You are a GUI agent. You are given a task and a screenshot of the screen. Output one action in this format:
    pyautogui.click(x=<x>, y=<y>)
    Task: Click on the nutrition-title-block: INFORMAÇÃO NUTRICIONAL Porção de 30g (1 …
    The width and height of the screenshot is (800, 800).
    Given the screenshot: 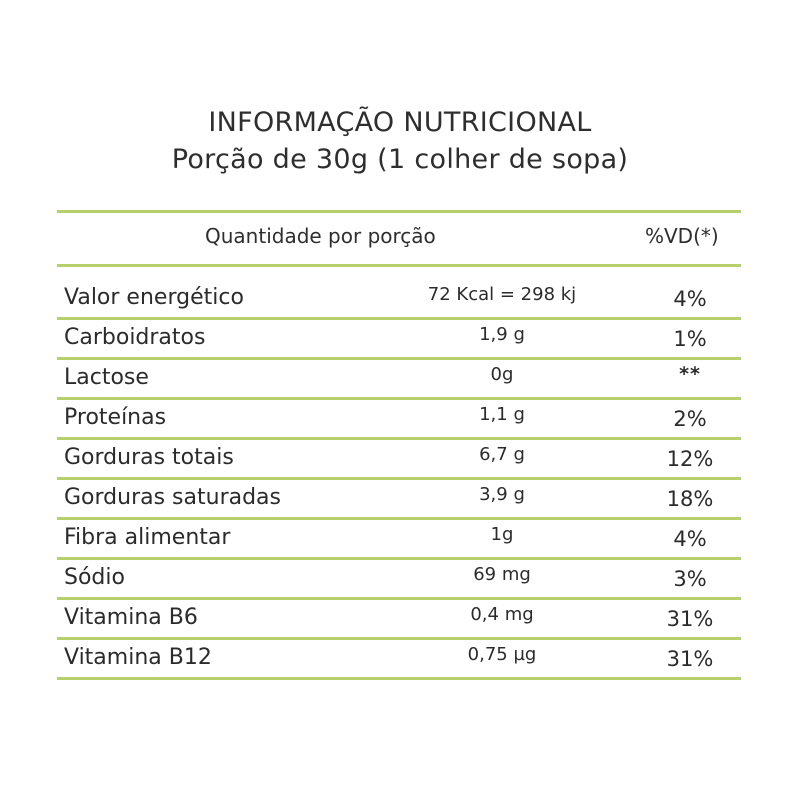 What is the action you would take?
    pyautogui.click(x=400, y=141)
    